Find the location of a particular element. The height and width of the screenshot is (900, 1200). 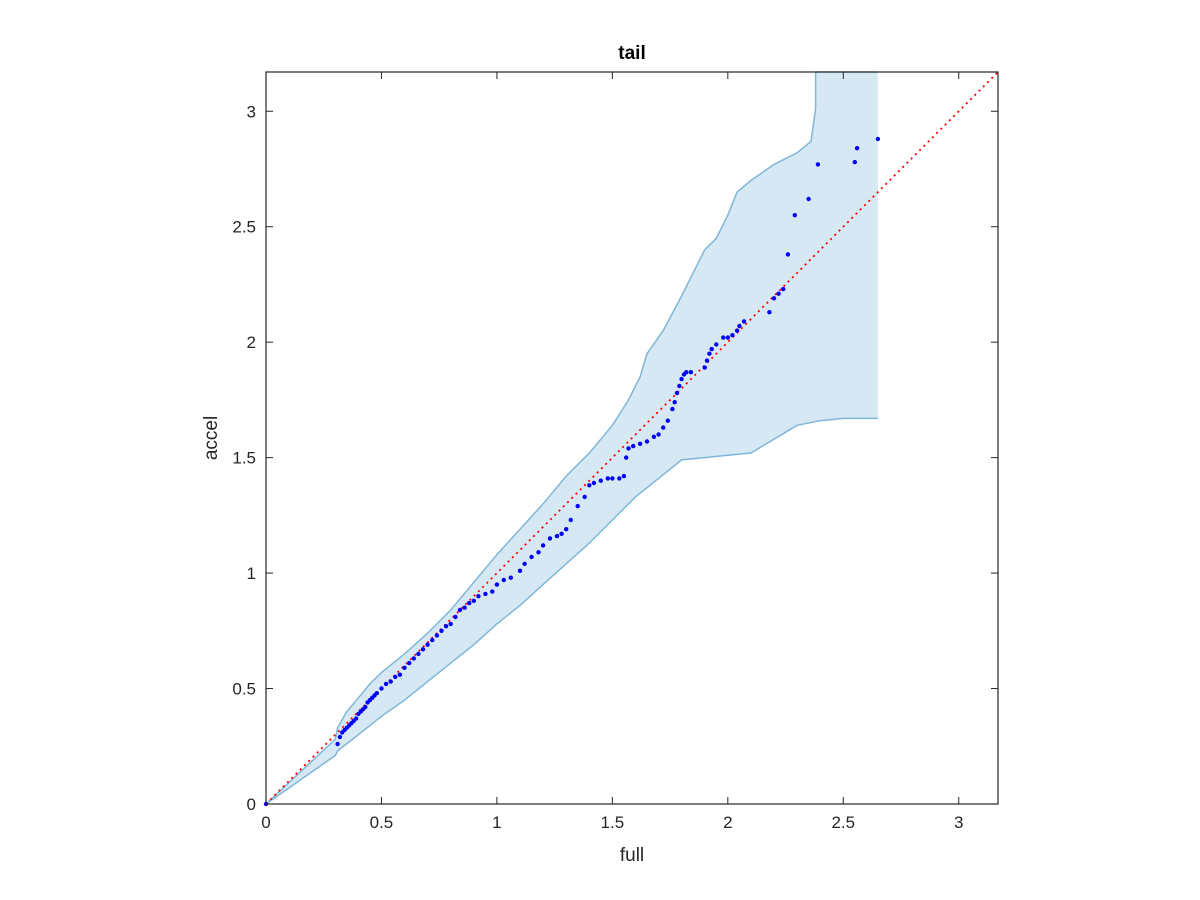

y-tick-label: 0.5 is located at coordinates (244, 689).